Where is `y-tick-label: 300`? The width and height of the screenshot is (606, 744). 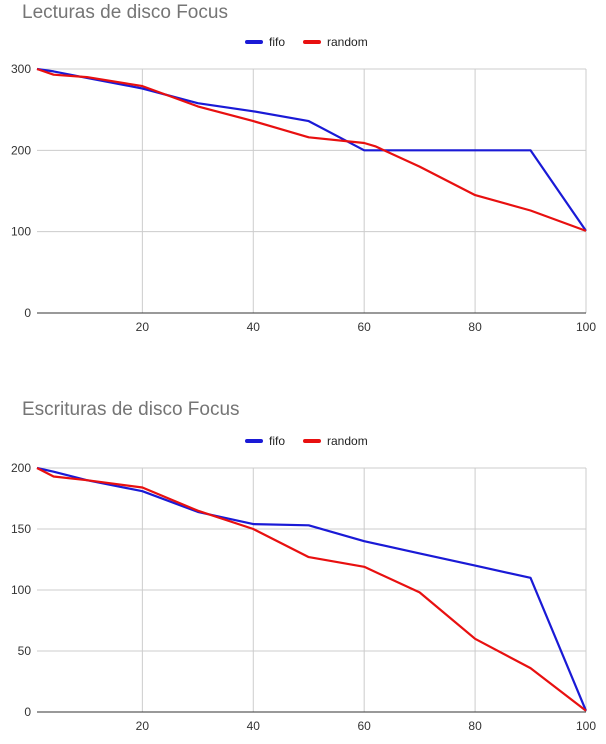 y-tick-label: 300 is located at coordinates (21, 69).